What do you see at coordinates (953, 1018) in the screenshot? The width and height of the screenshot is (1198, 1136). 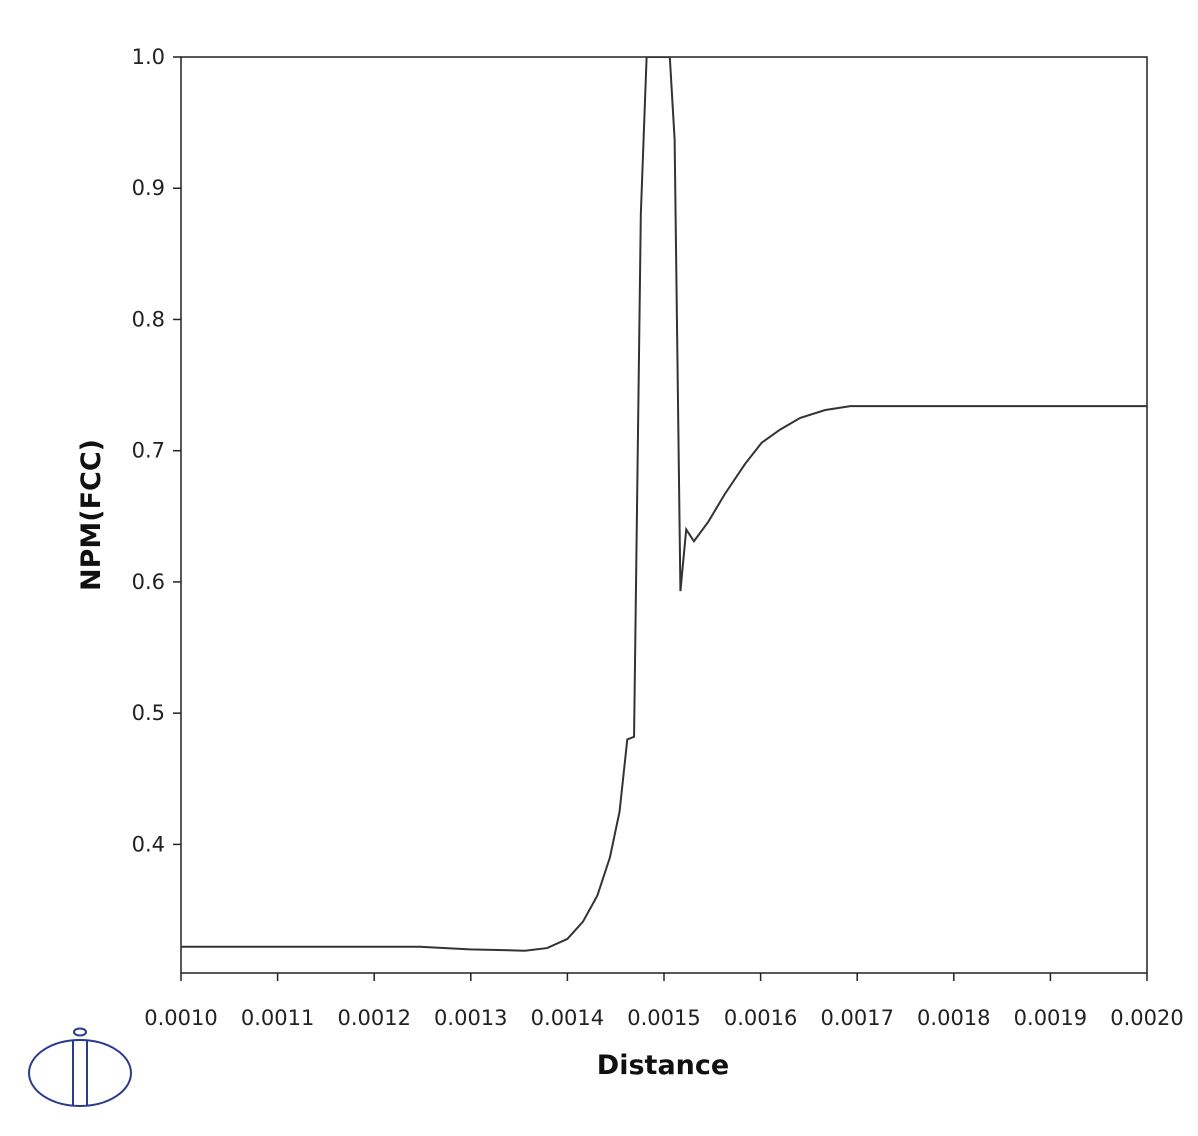 I see `x-tick-label: 0.0018` at bounding box center [953, 1018].